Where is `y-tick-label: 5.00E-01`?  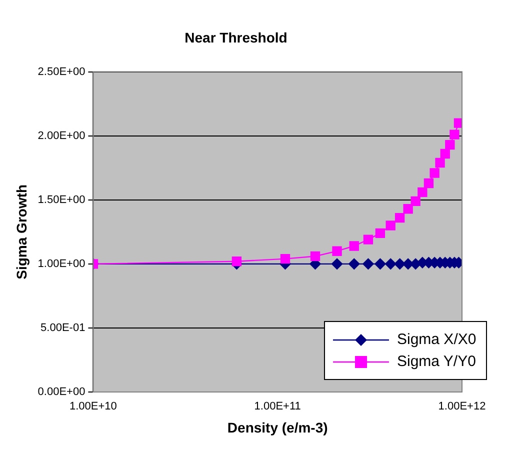
y-tick-label: 5.00E-01 is located at coordinates (63, 328).